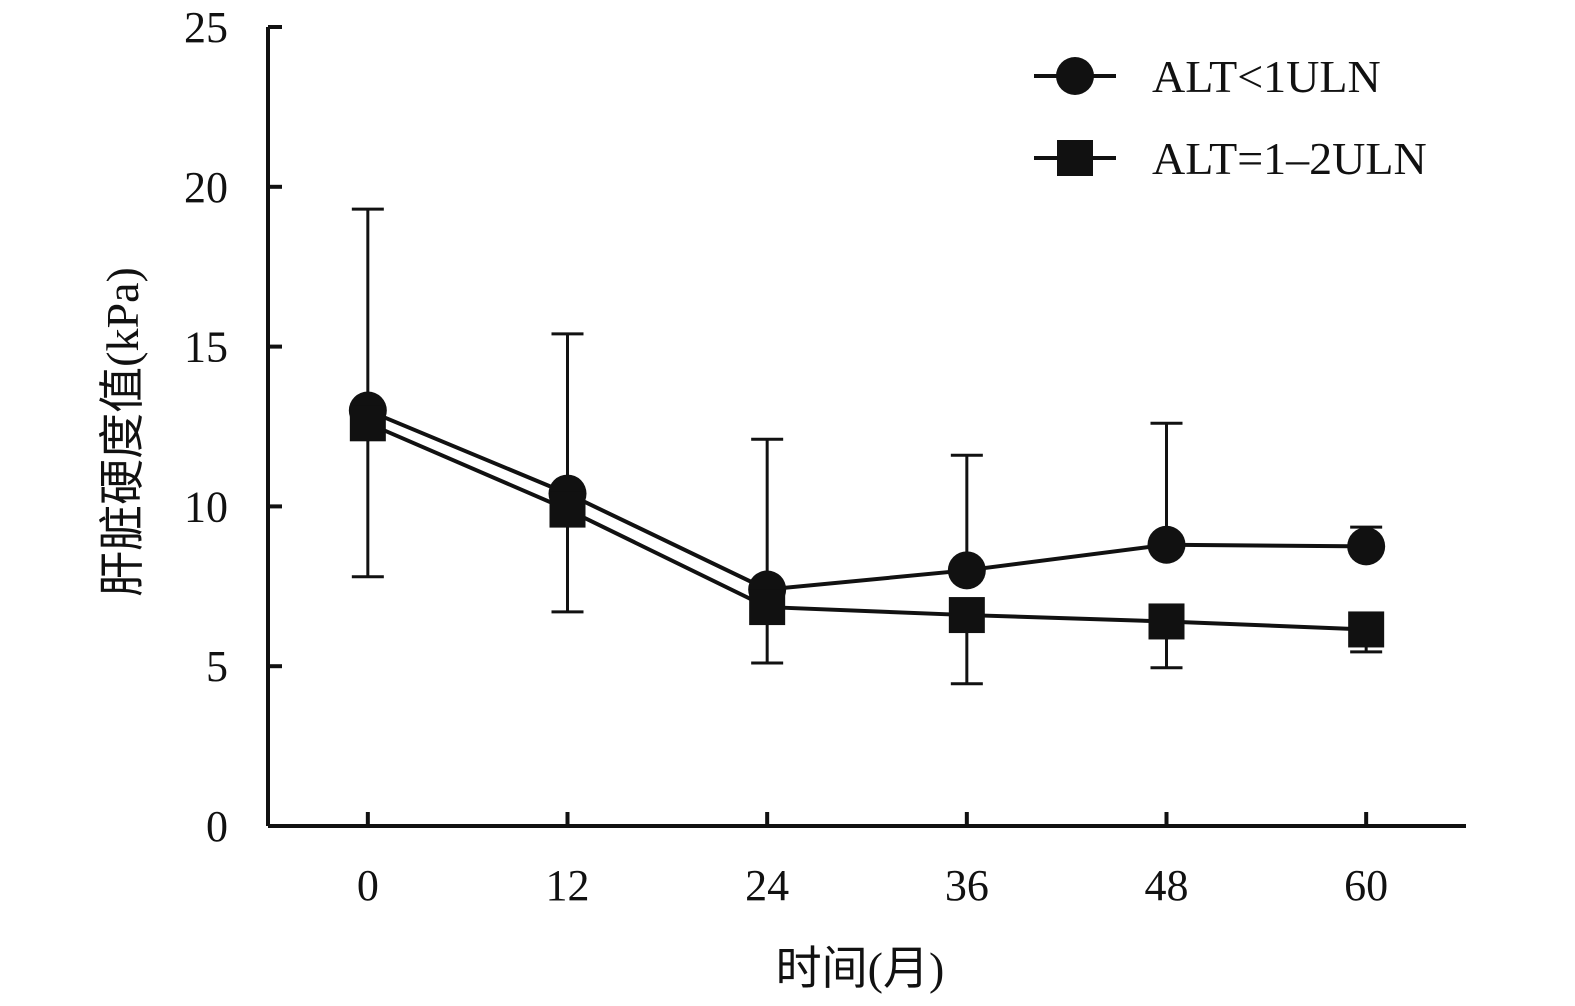 This screenshot has width=1575, height=1006. Describe the element at coordinates (206, 187) in the screenshot. I see `y-tick-label: 20` at that location.